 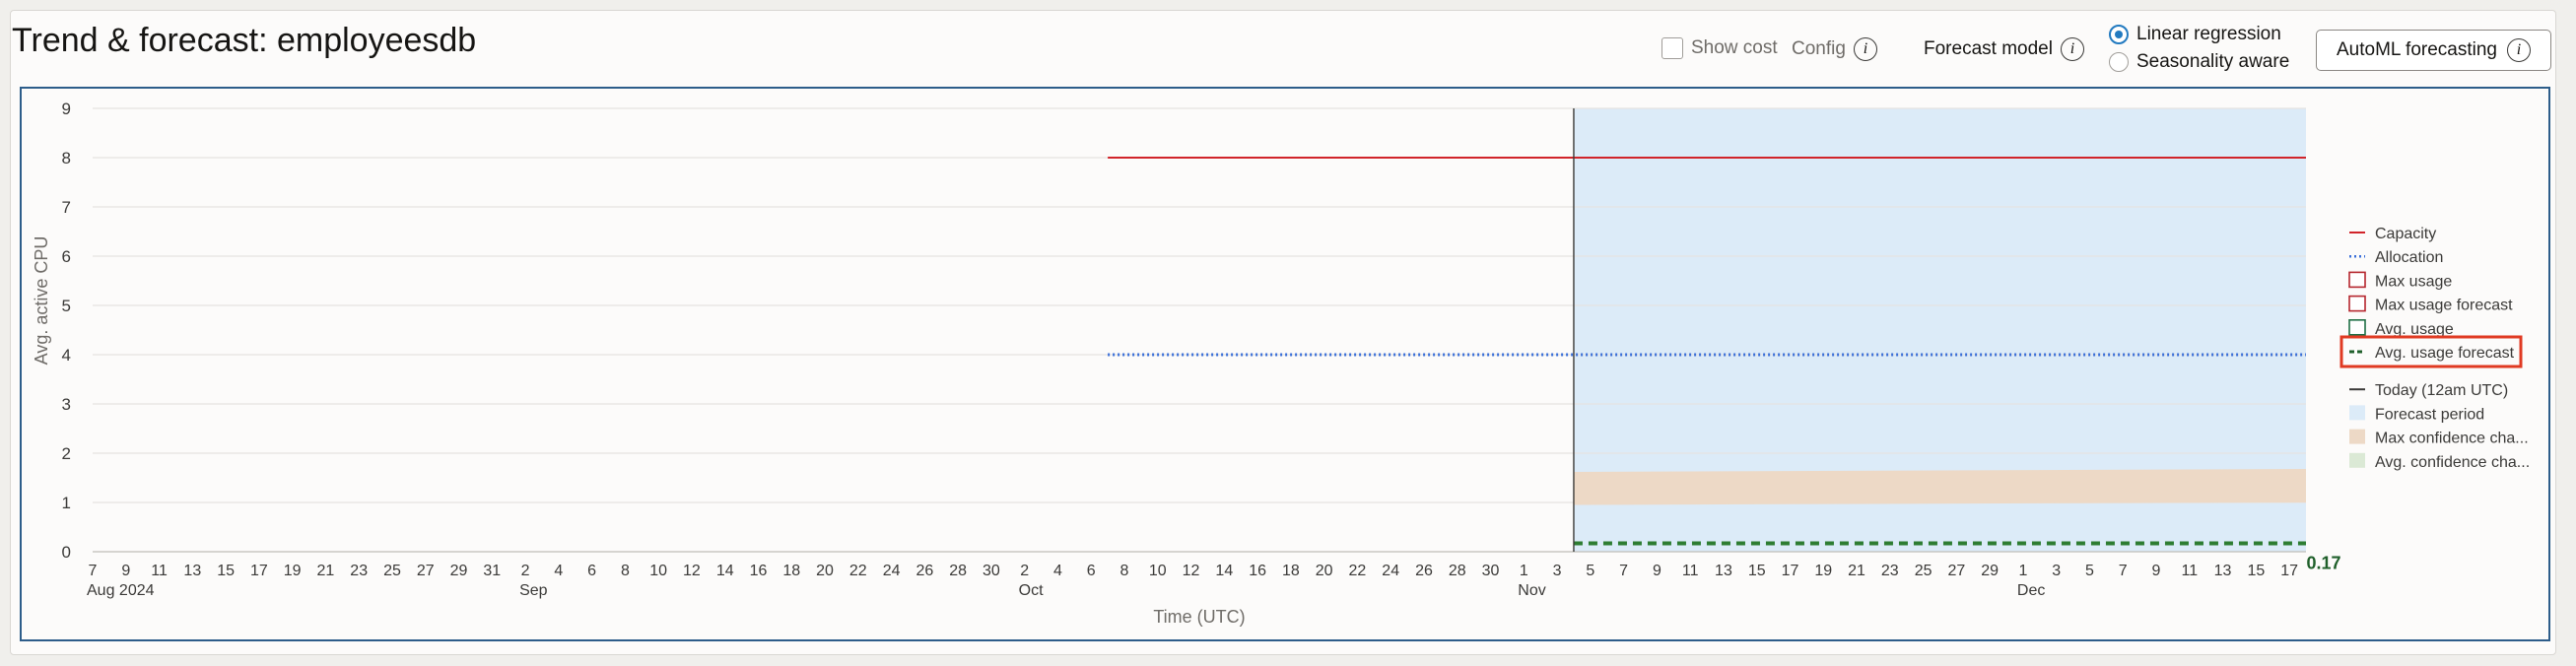 What do you see at coordinates (66, 256) in the screenshot?
I see `y-tick-label: 6` at bounding box center [66, 256].